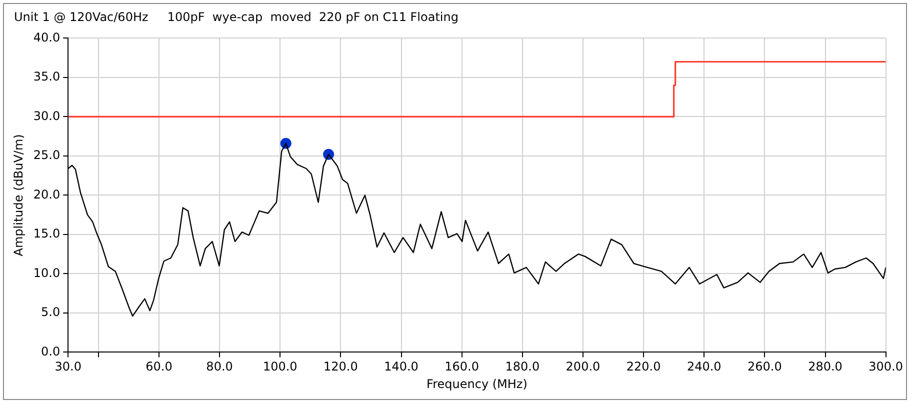 The height and width of the screenshot is (405, 912). Describe the element at coordinates (583, 367) in the screenshot. I see `x-tick-label: 200.0` at that location.